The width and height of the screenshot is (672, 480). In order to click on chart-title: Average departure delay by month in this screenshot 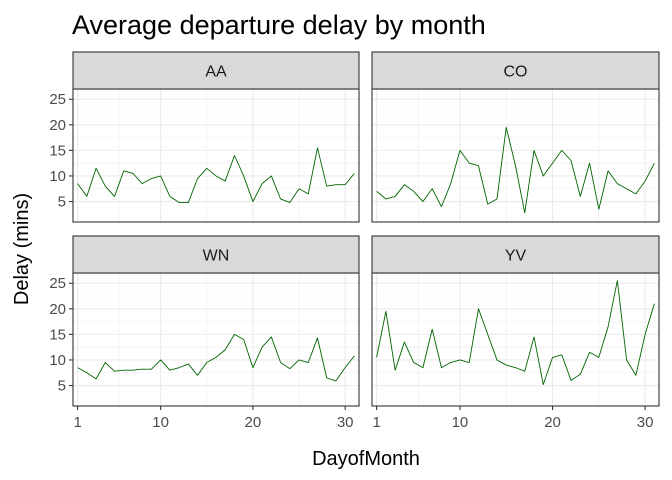, I will do `click(279, 25)`.